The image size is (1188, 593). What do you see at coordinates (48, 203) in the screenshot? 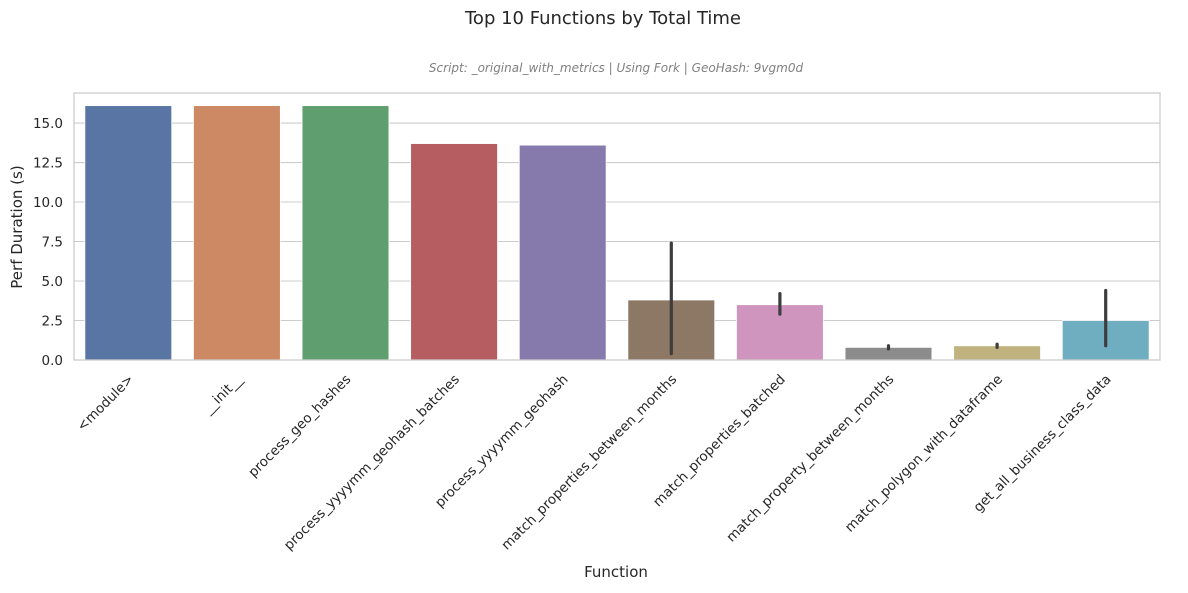
I see `y-tick-label: 10.0` at bounding box center [48, 203].